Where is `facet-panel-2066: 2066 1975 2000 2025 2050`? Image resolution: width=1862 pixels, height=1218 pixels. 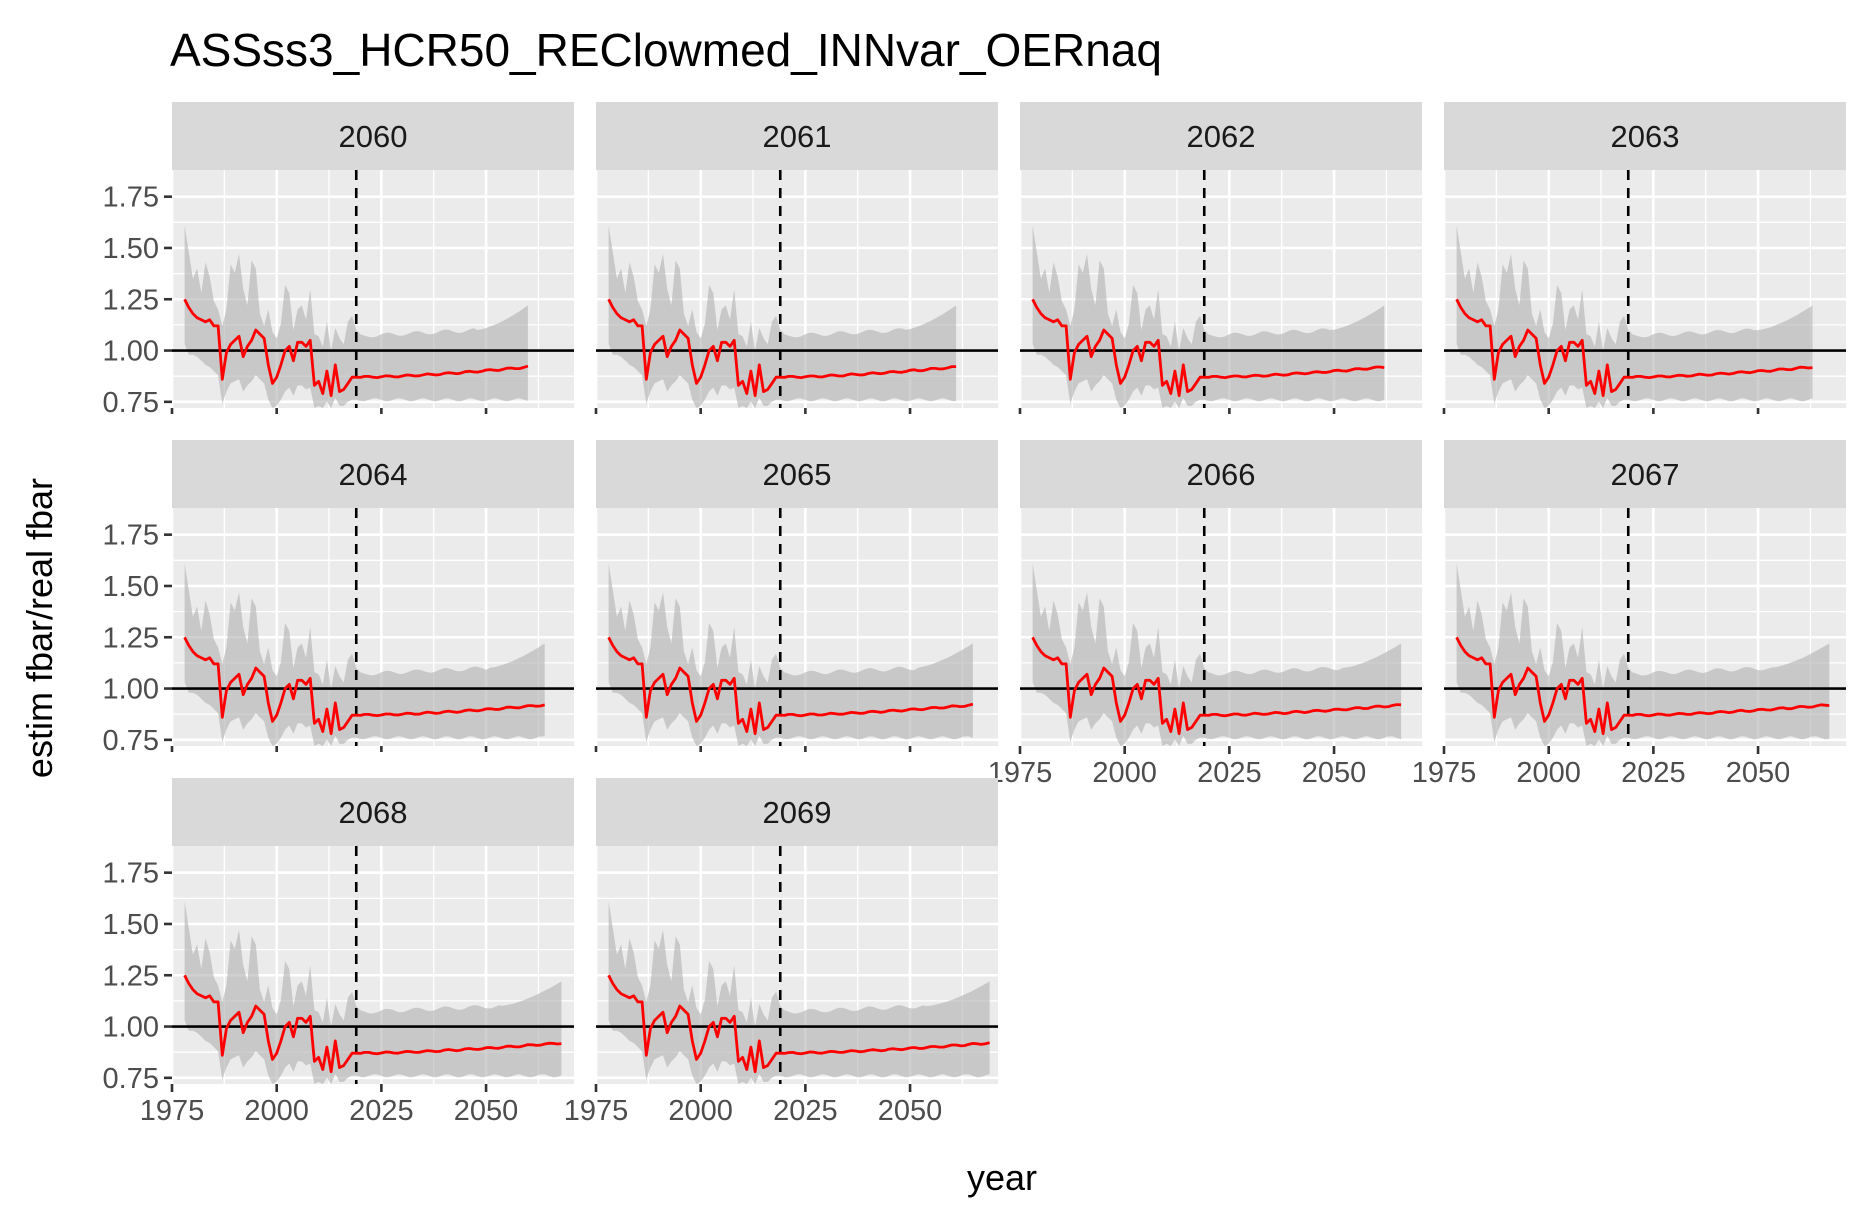
facet-panel-2066: 2066 1975 2000 2025 2050 is located at coordinates (1205, 614).